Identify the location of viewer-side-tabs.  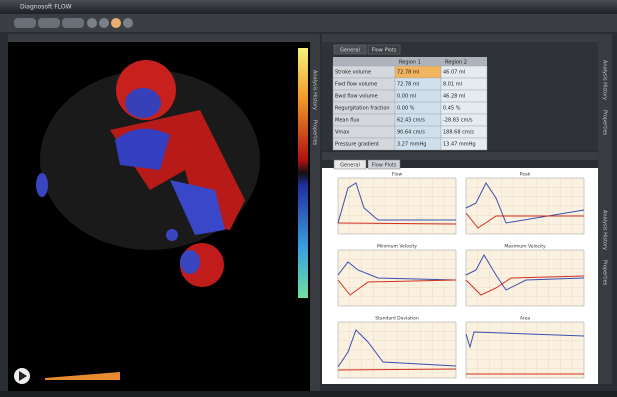
(315, 213).